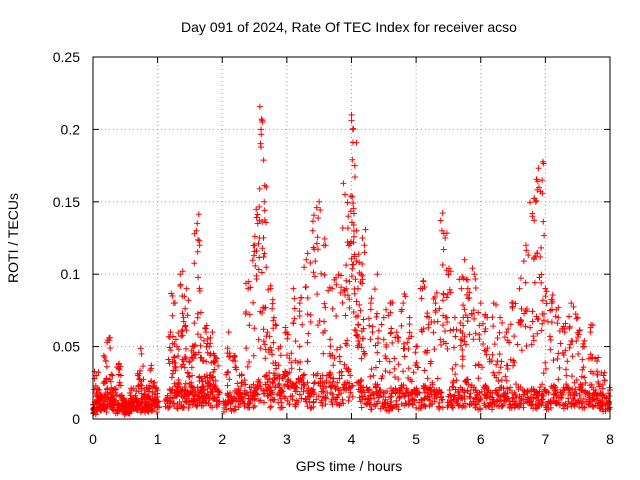 The image size is (640, 480). Describe the element at coordinates (222, 439) in the screenshot. I see `x-tick-label: 2` at that location.